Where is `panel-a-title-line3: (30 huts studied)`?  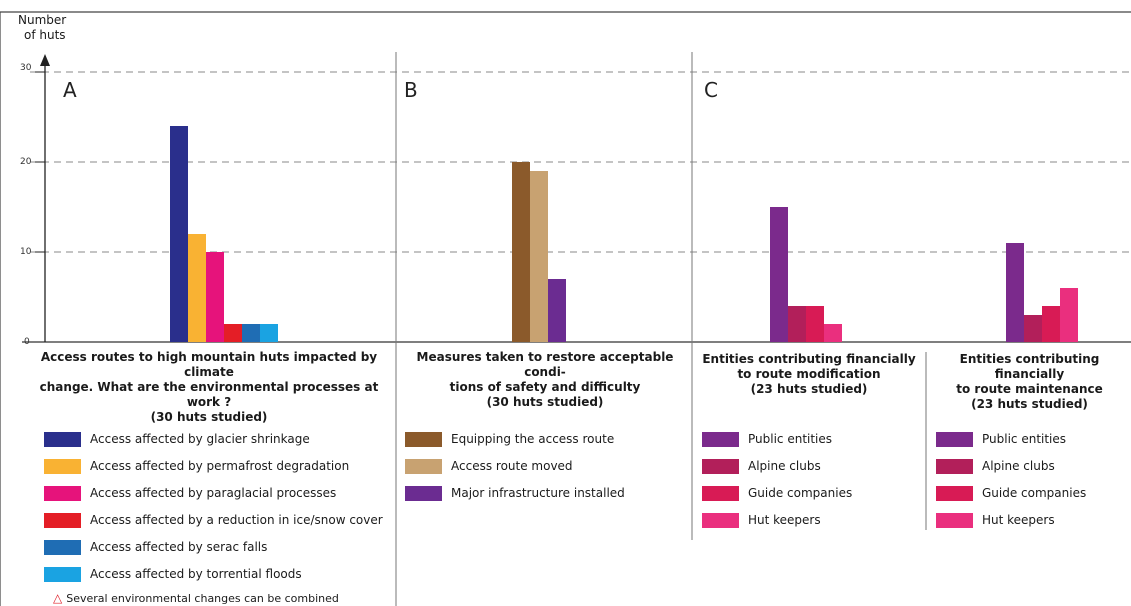 panel-a-title-line3: (30 huts studied) is located at coordinates (209, 417).